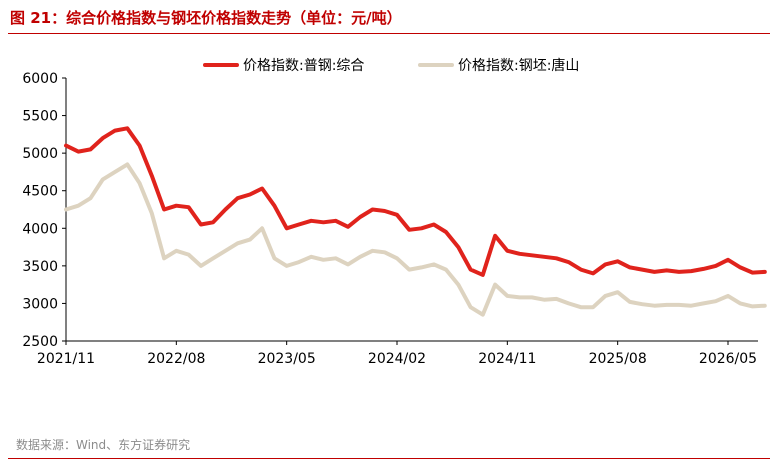 The height and width of the screenshot is (462, 779). What do you see at coordinates (397, 359) in the screenshot?
I see `x-tick-label: 2024/02` at bounding box center [397, 359].